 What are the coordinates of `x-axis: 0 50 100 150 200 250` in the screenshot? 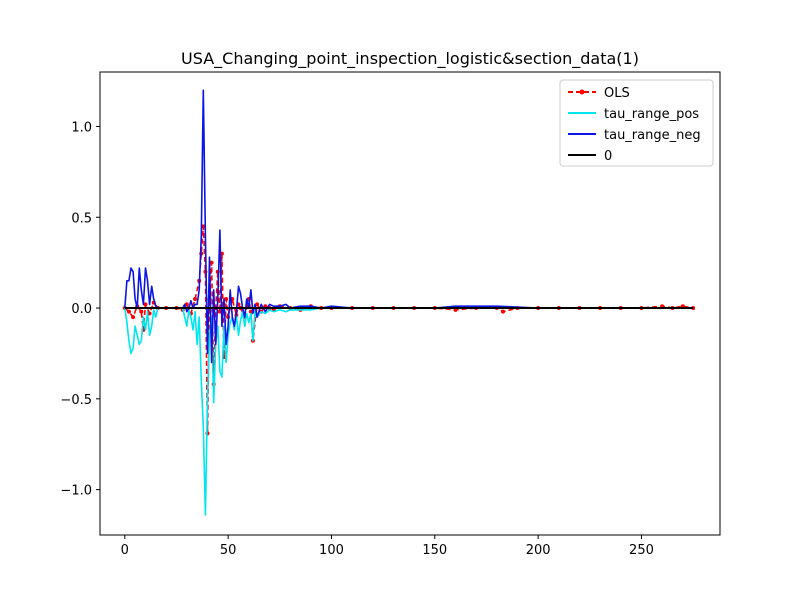 It's located at (387, 546).